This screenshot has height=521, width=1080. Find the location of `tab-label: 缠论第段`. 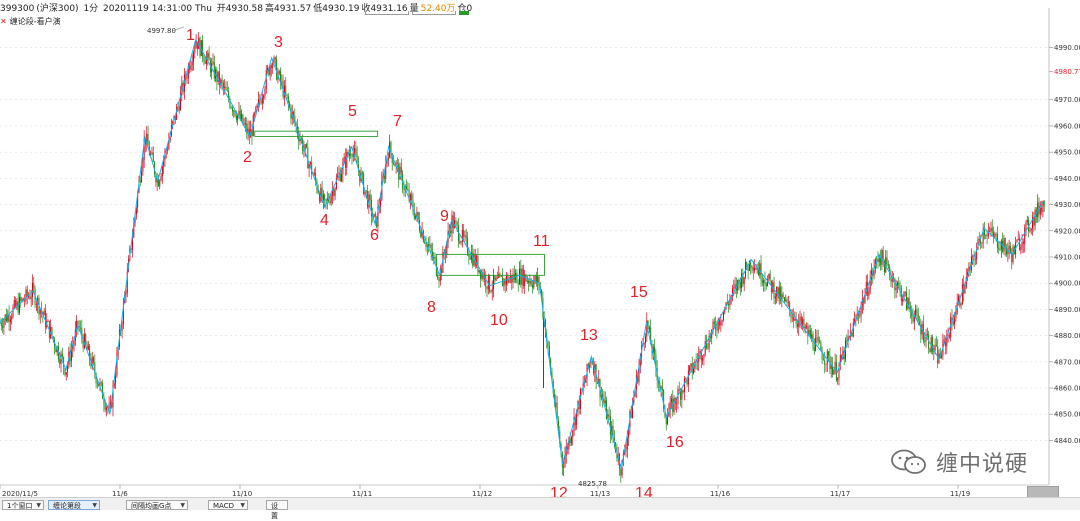

tab-label: 缠论第段 is located at coordinates (67, 506).